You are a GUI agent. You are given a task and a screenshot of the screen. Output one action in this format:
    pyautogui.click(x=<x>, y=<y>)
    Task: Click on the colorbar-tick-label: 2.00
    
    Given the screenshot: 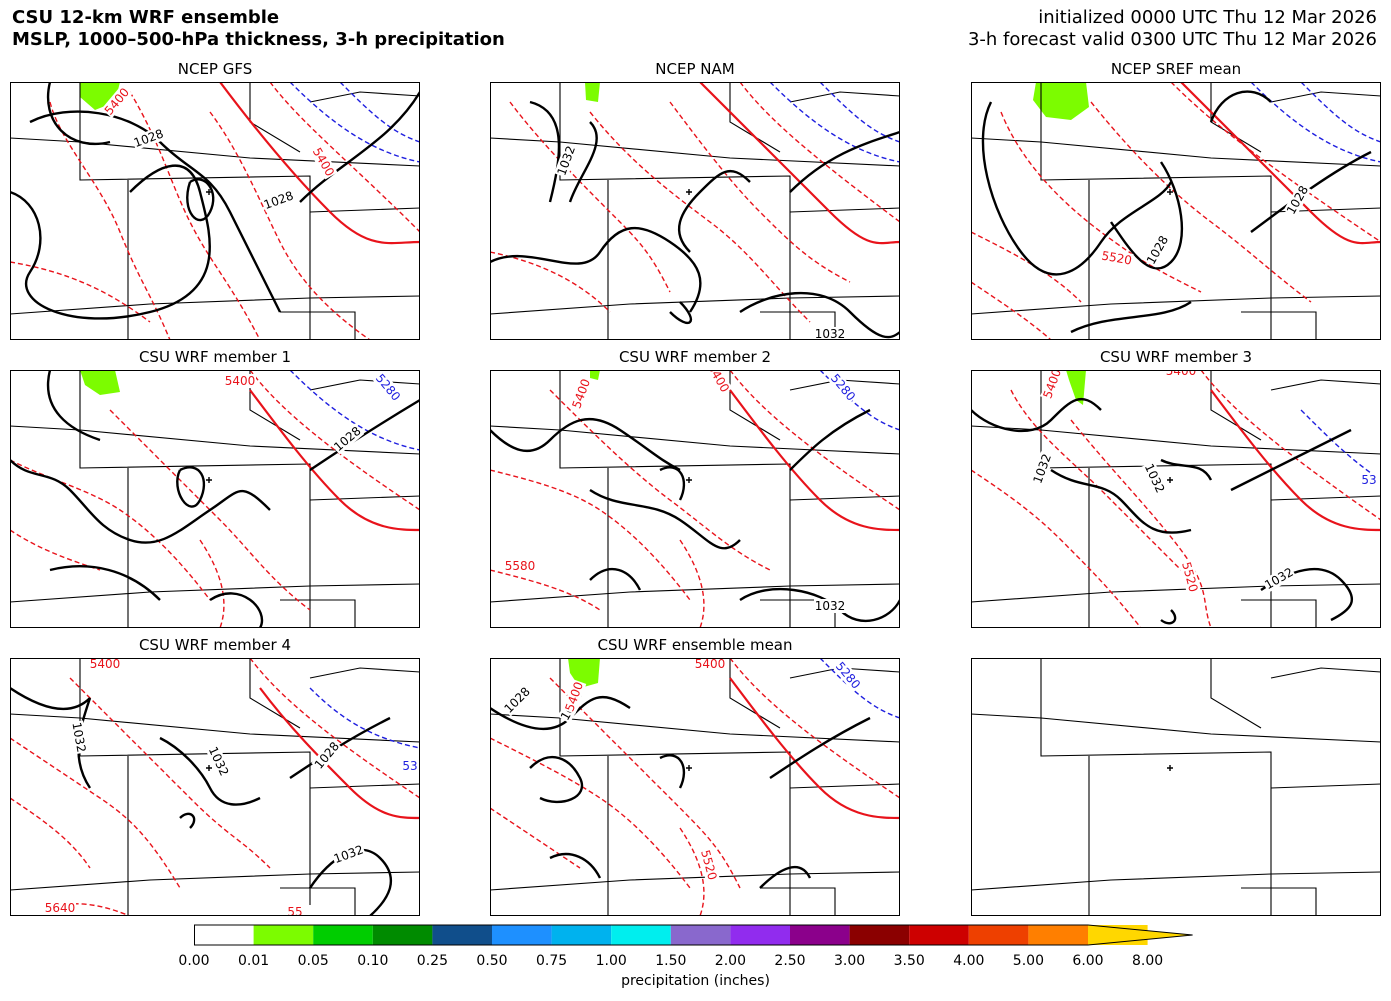 What is the action you would take?
    pyautogui.click(x=730, y=961)
    